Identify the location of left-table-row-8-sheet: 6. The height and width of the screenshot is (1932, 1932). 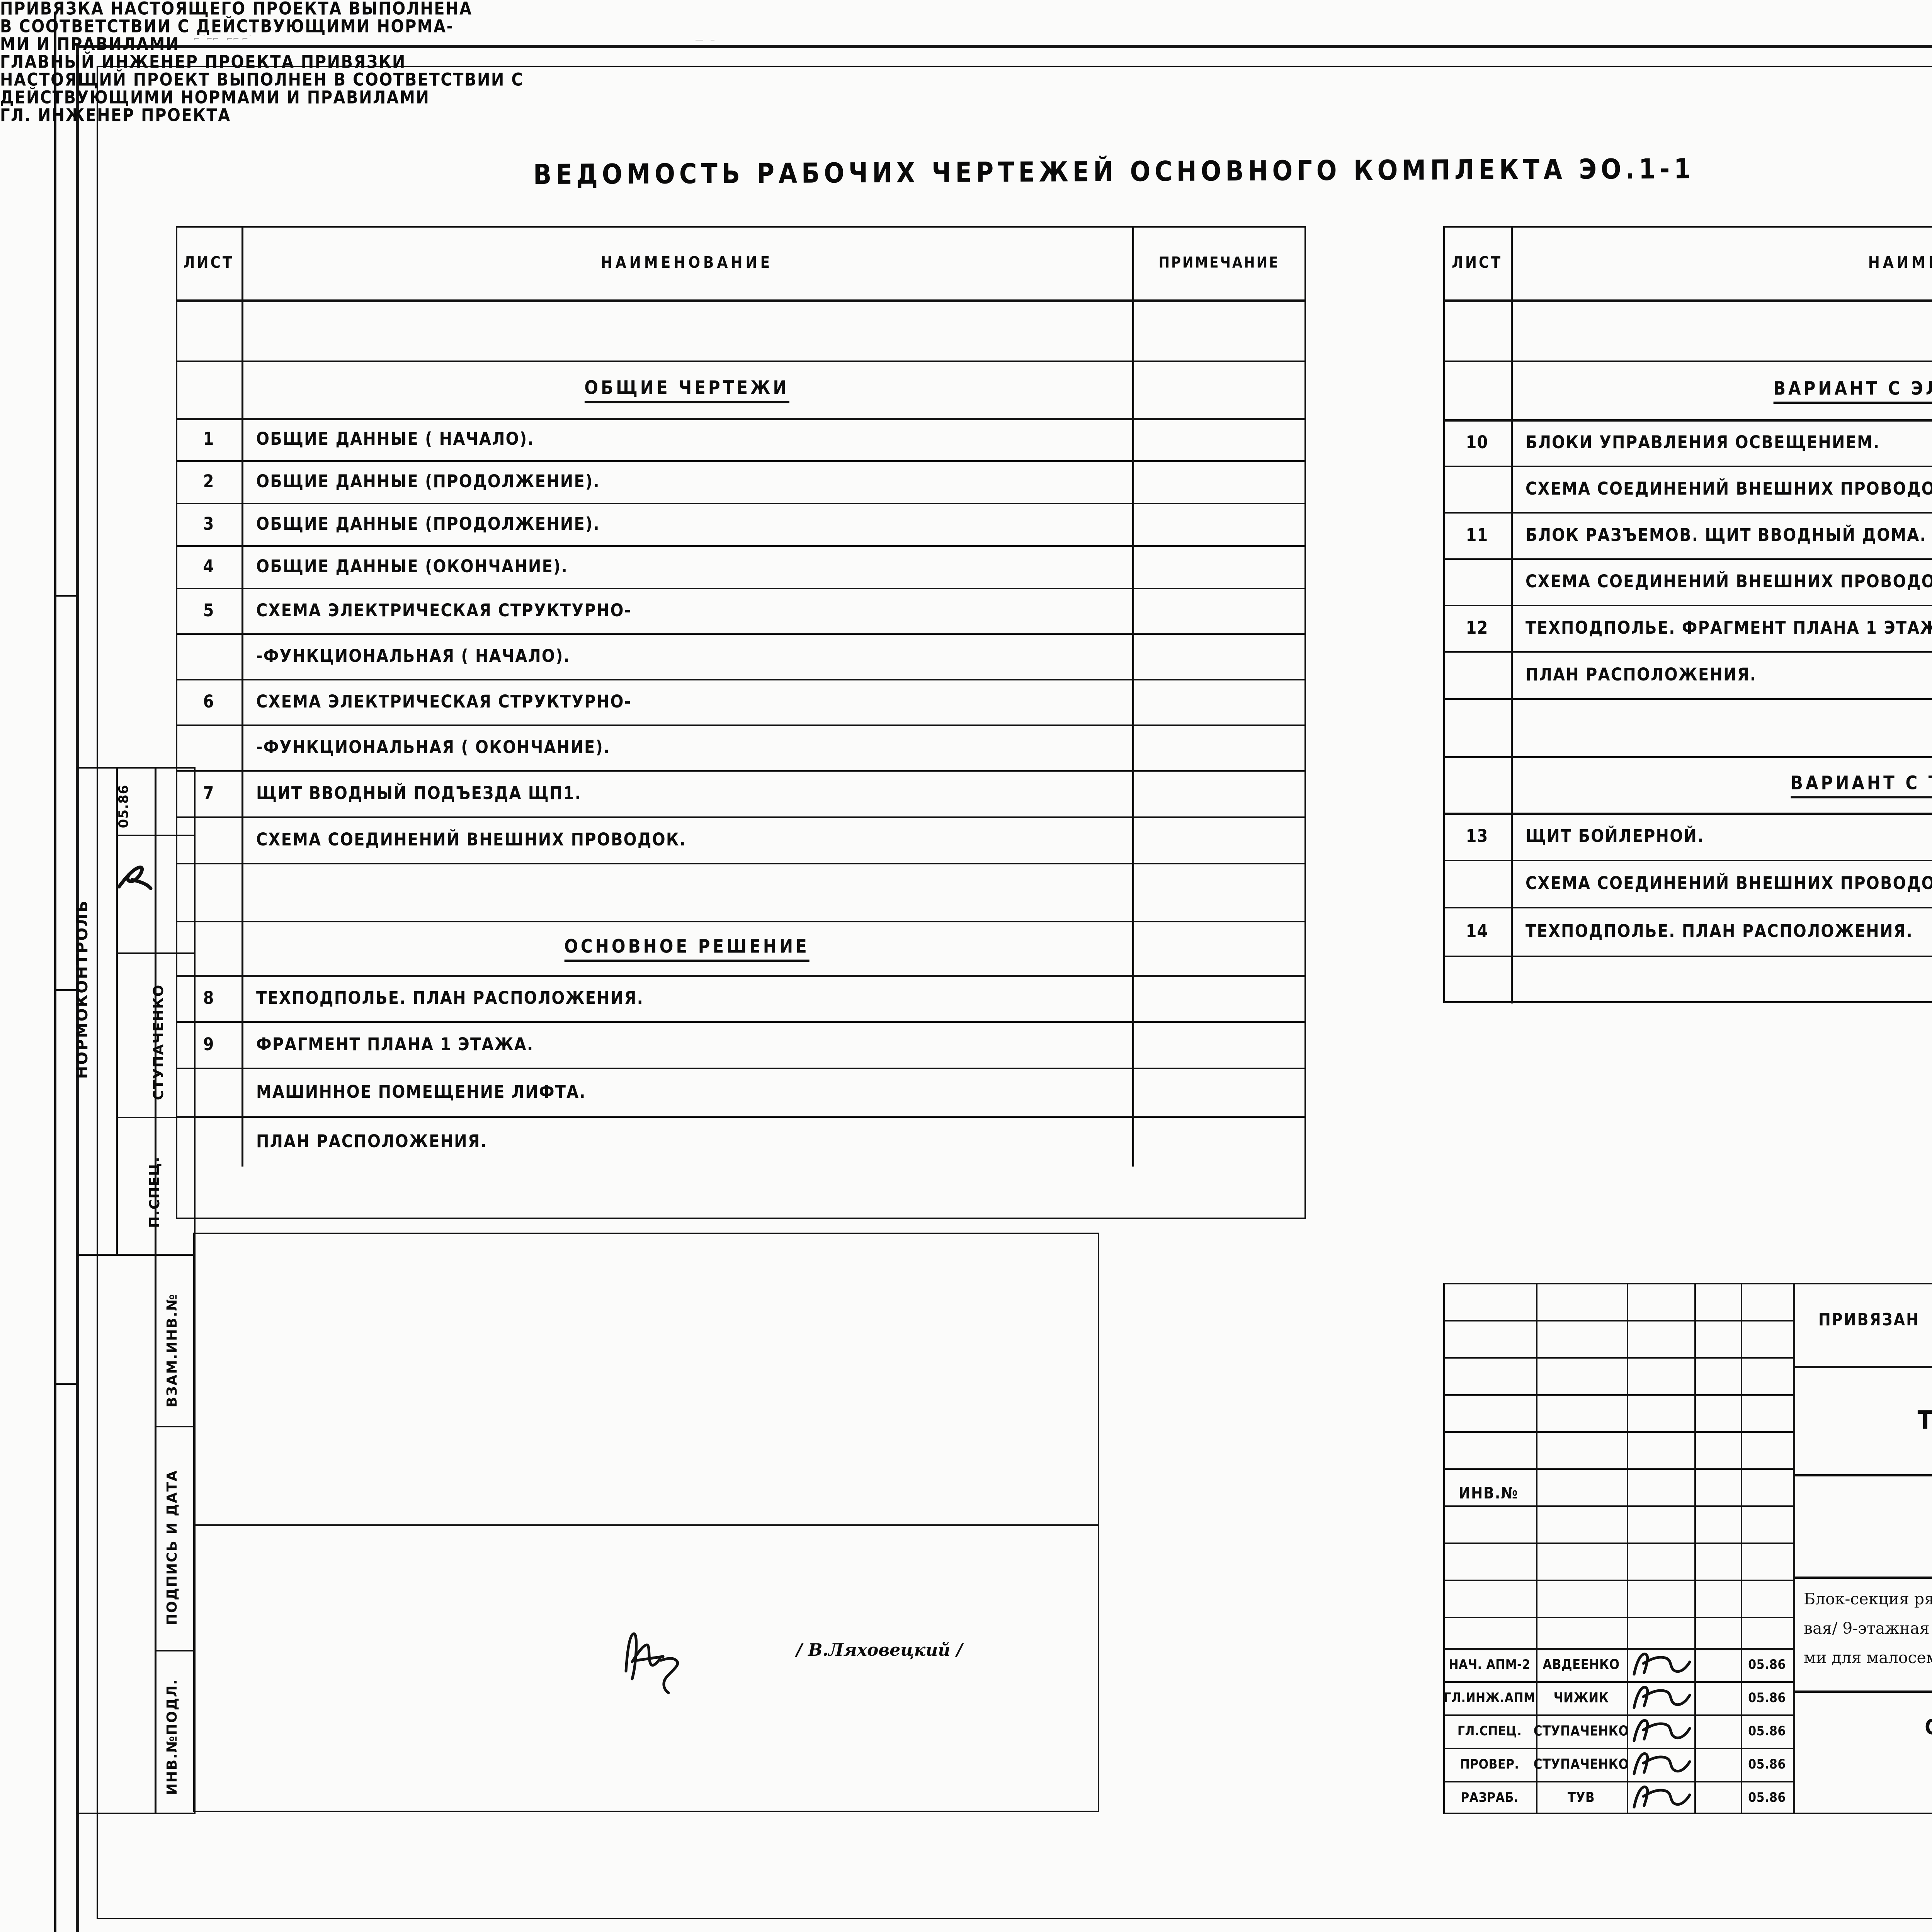
(209, 702).